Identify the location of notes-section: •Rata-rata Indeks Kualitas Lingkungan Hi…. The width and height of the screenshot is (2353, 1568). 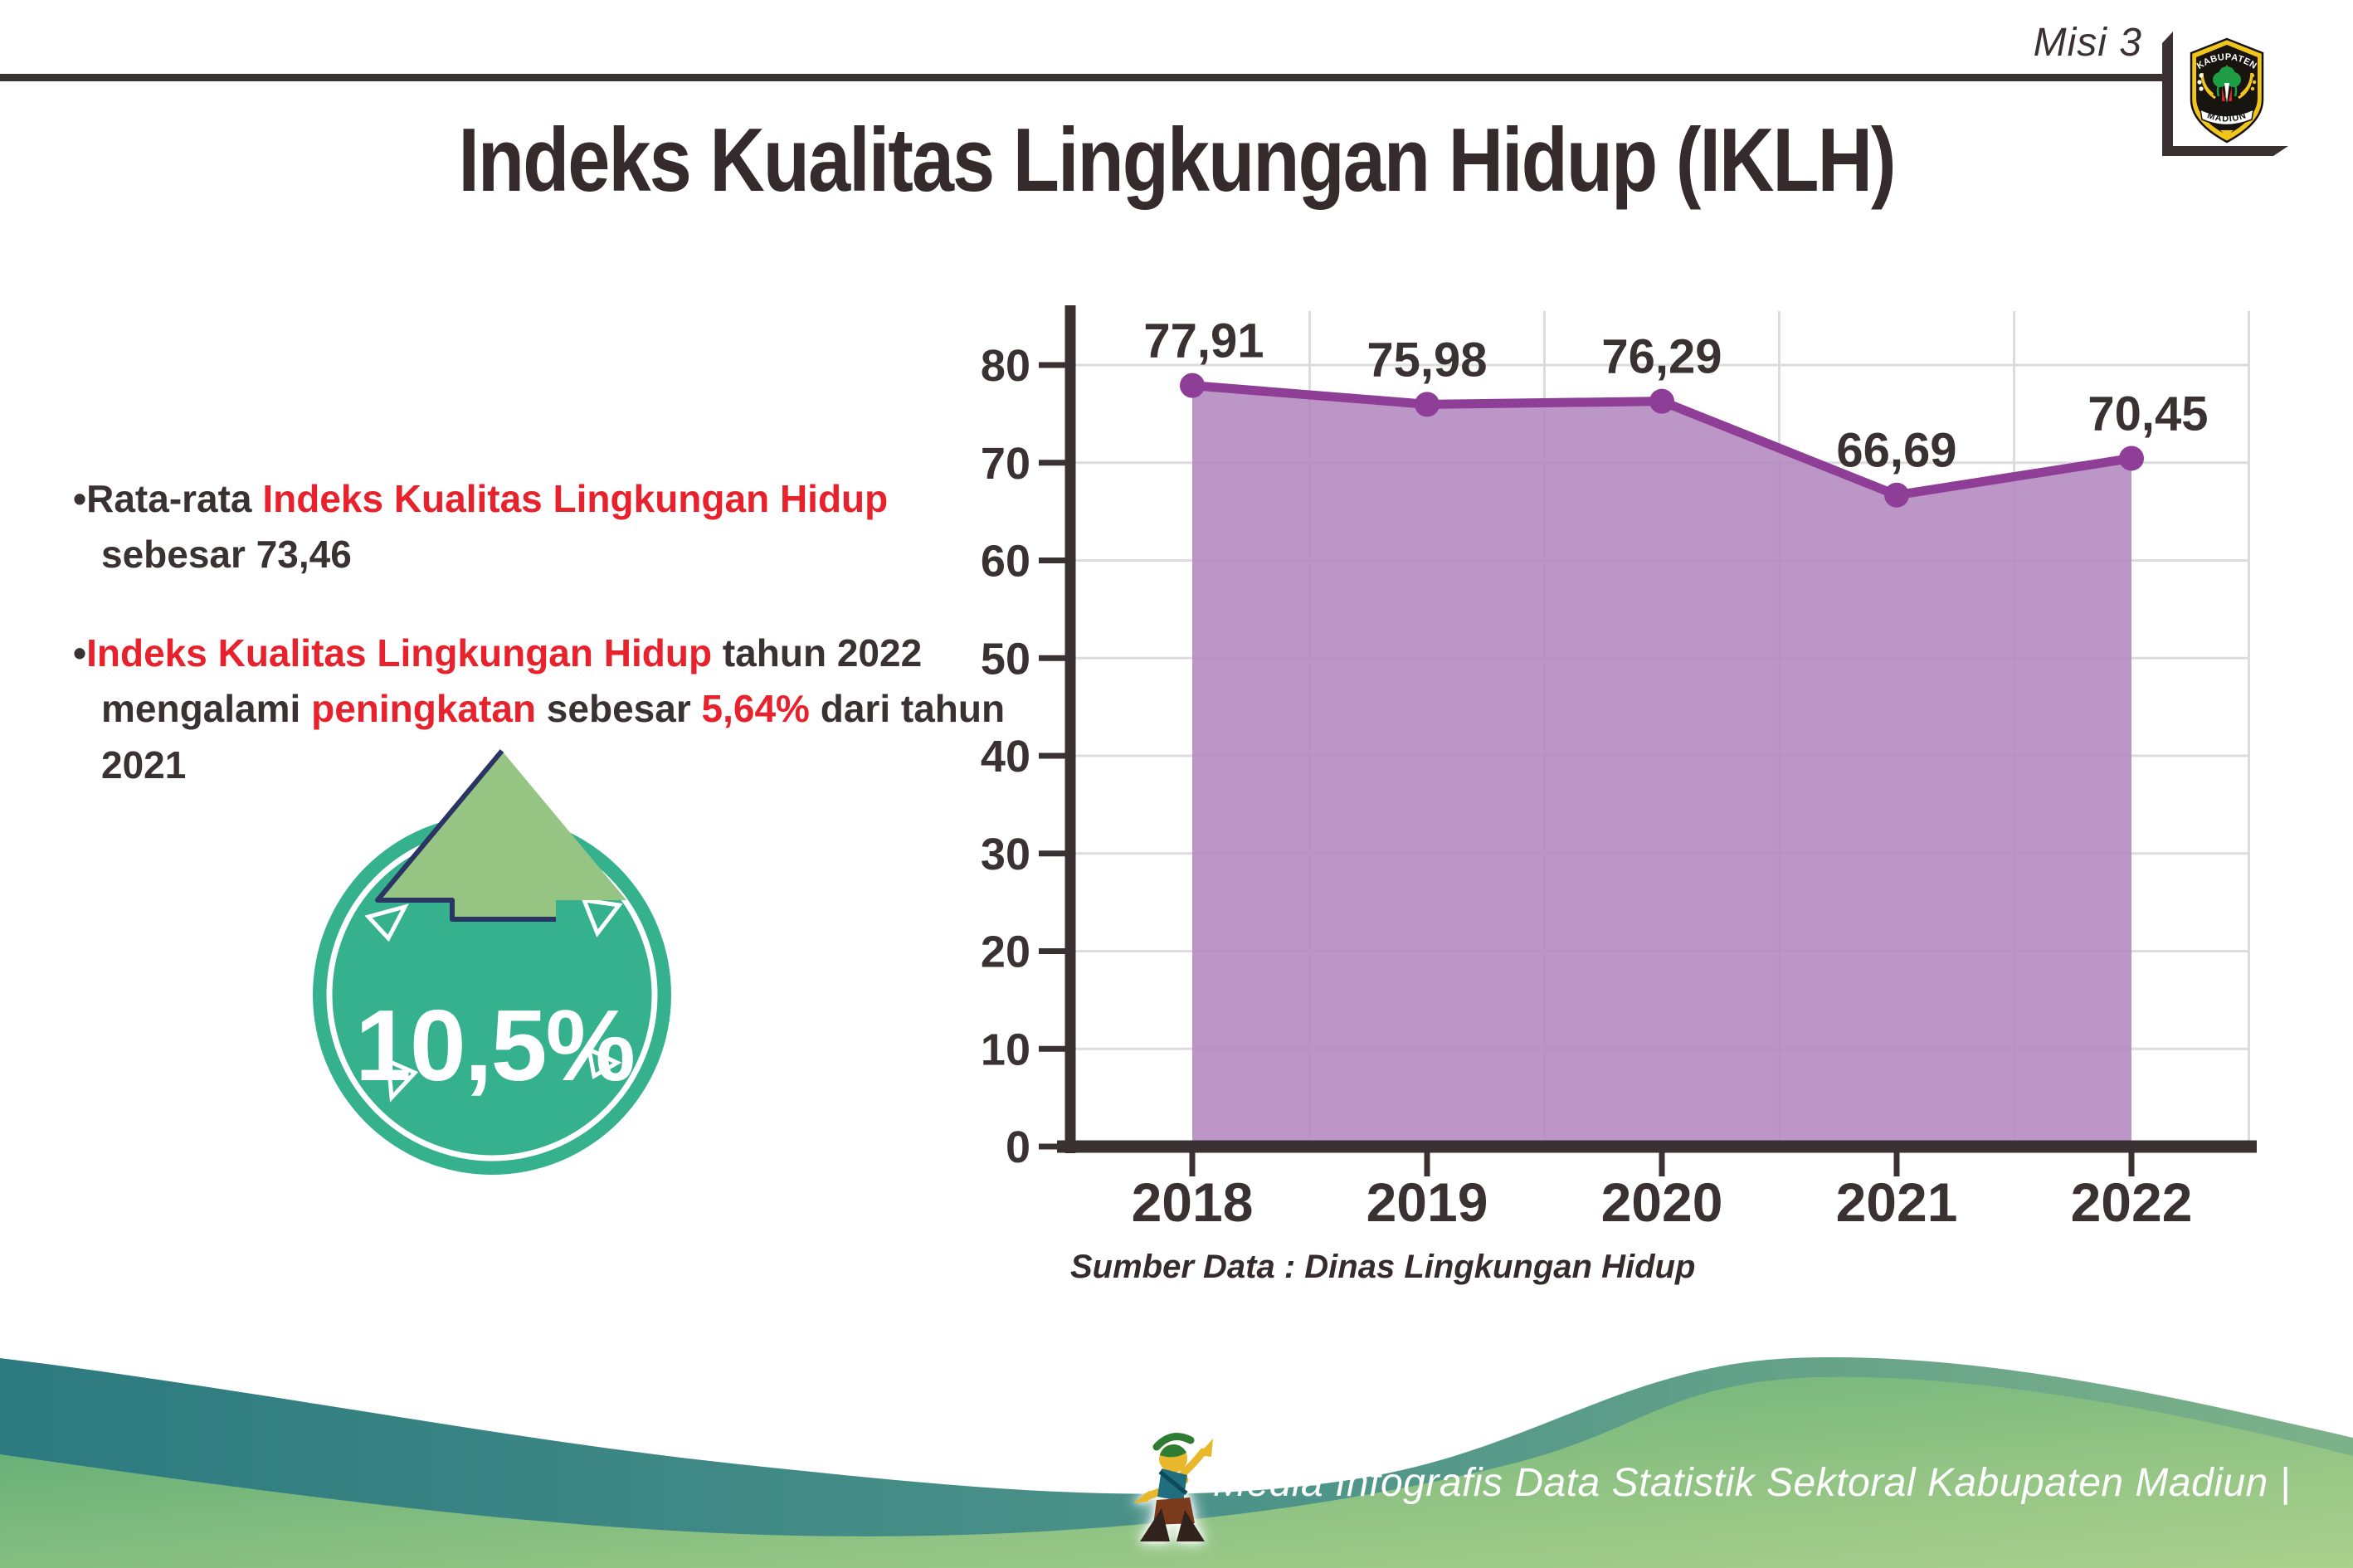
(542, 653).